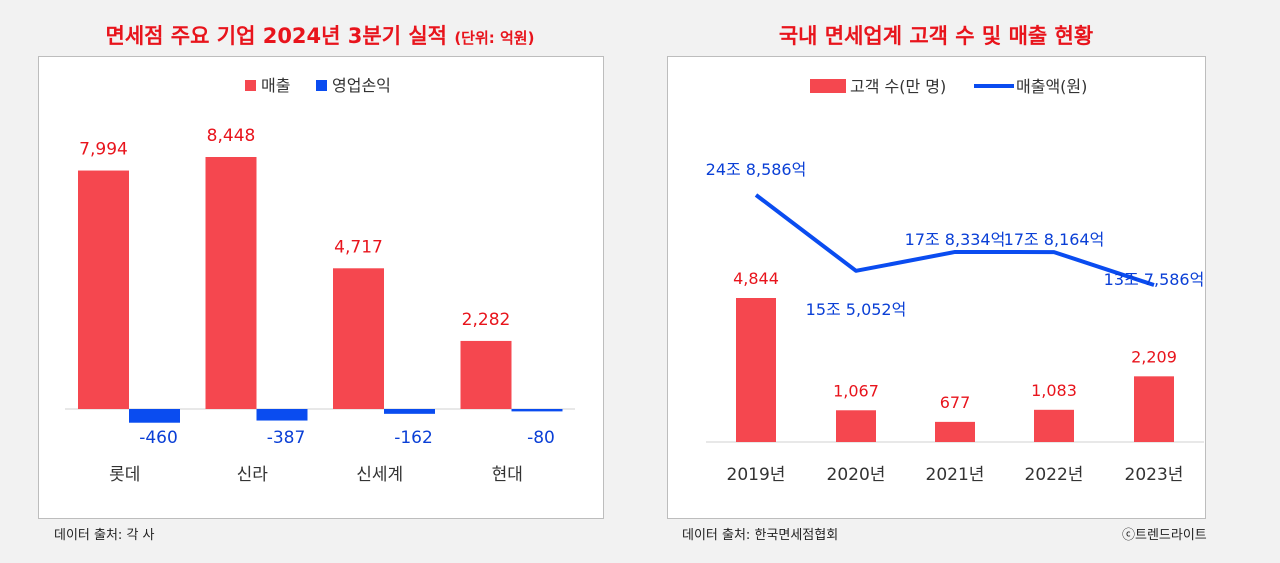 The image size is (1280, 563). Describe the element at coordinates (1054, 390) in the screenshot. I see `label-customers-3: 1,083` at that location.